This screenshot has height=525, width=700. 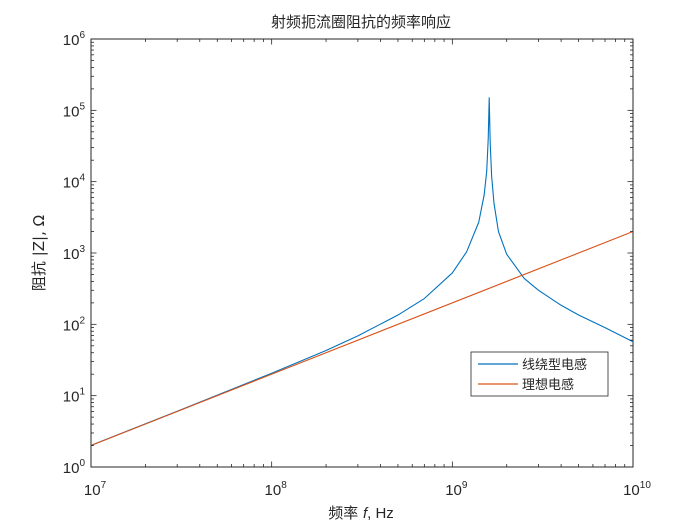 I want to click on x-tick-label: 10¹⁰, so click(x=637, y=489).